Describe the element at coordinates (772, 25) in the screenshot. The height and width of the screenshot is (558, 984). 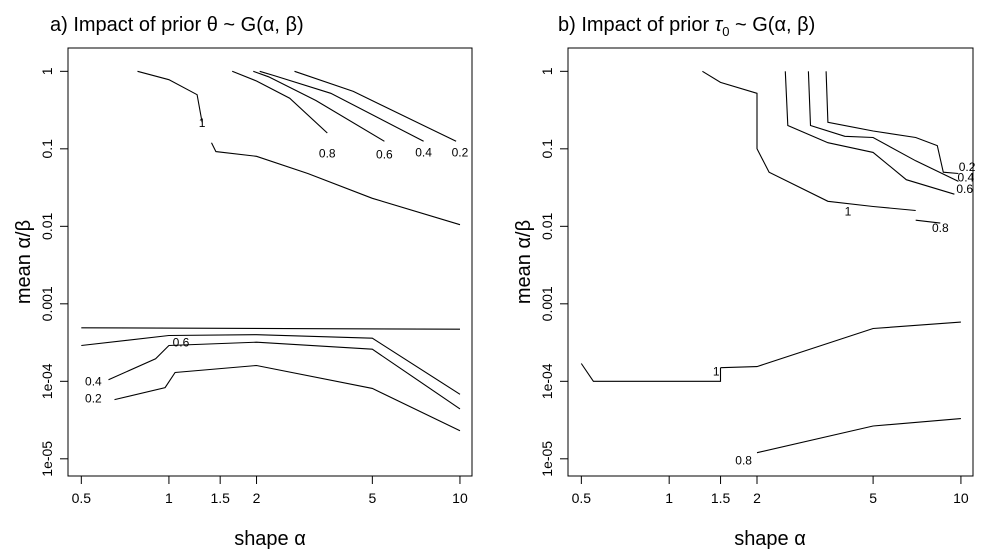
I see `panel-b-title-suffix: ~ G(α, β)` at that location.